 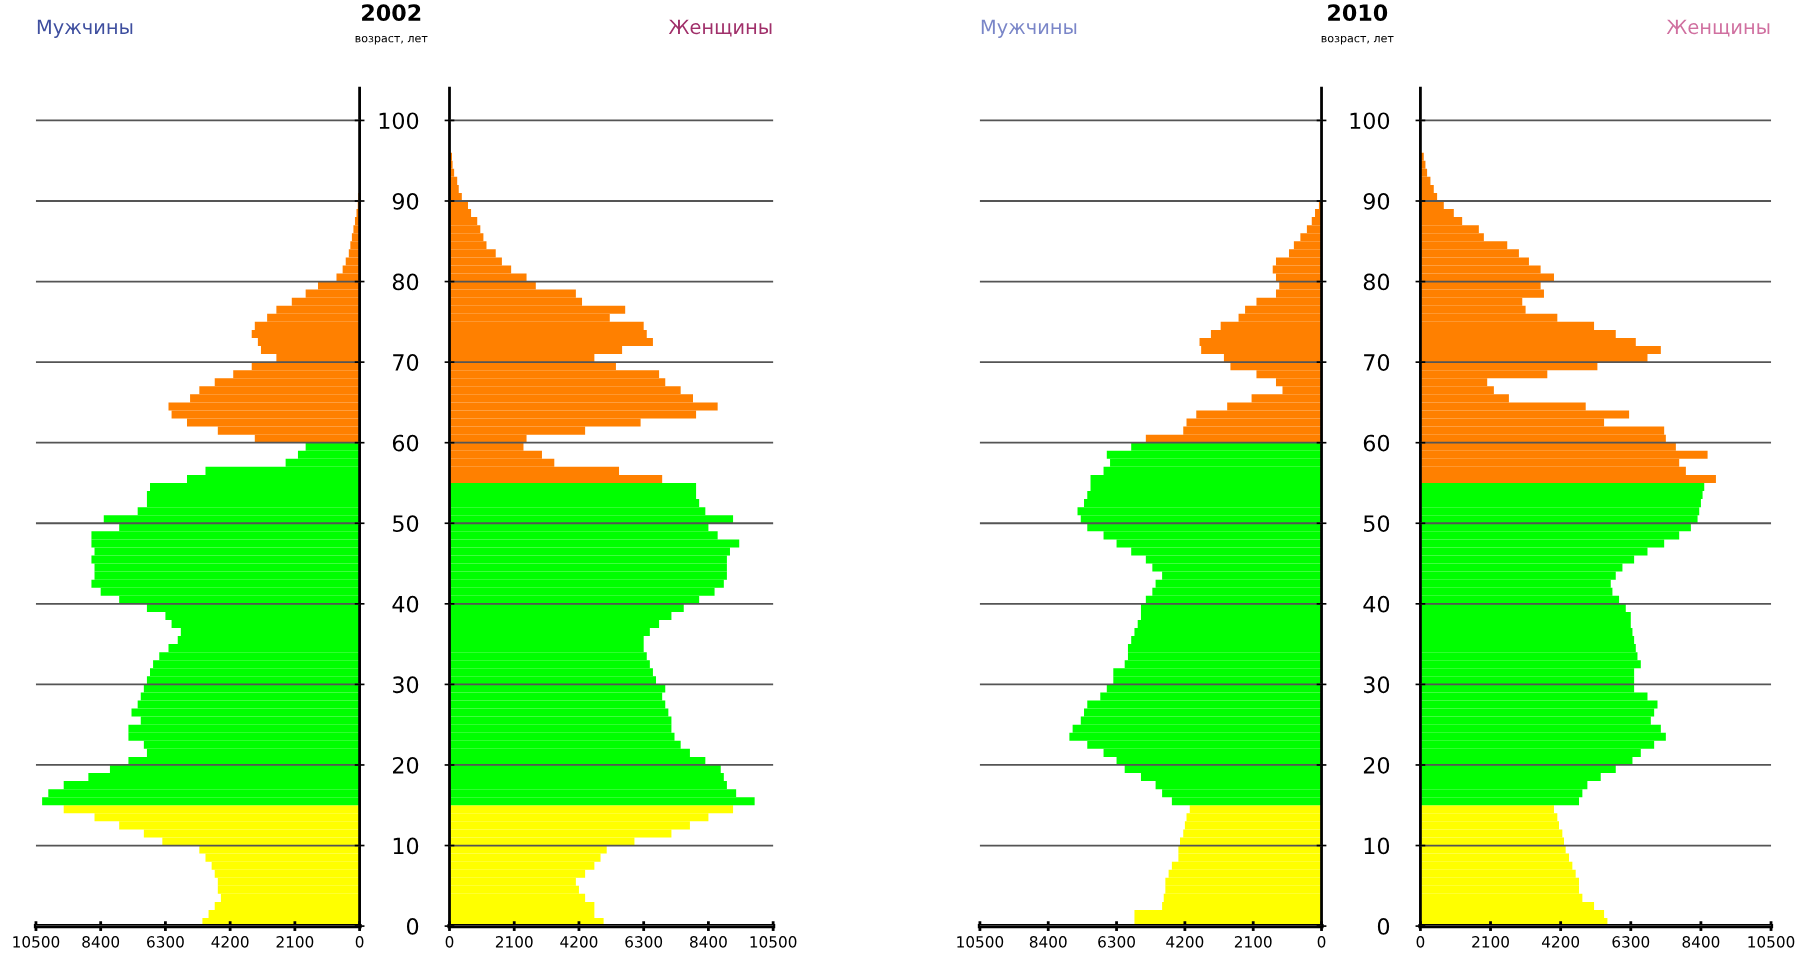 What do you see at coordinates (391, 13) in the screenshot?
I see `chart-subtitle: 2002` at bounding box center [391, 13].